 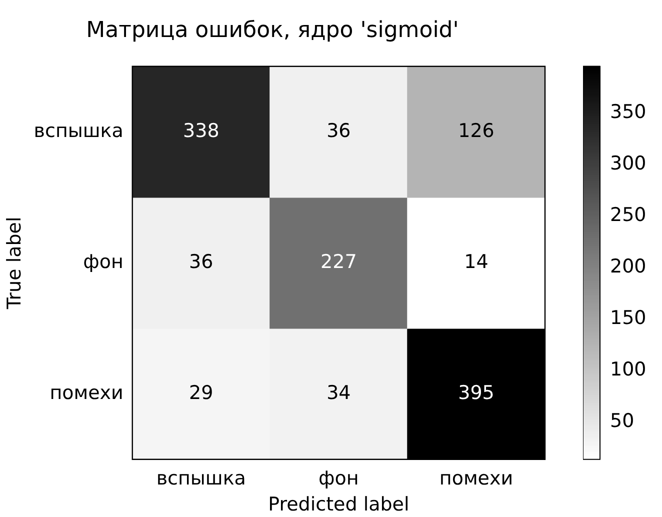 What do you see at coordinates (14, 263) in the screenshot?
I see `y-axis-title: True label` at bounding box center [14, 263].